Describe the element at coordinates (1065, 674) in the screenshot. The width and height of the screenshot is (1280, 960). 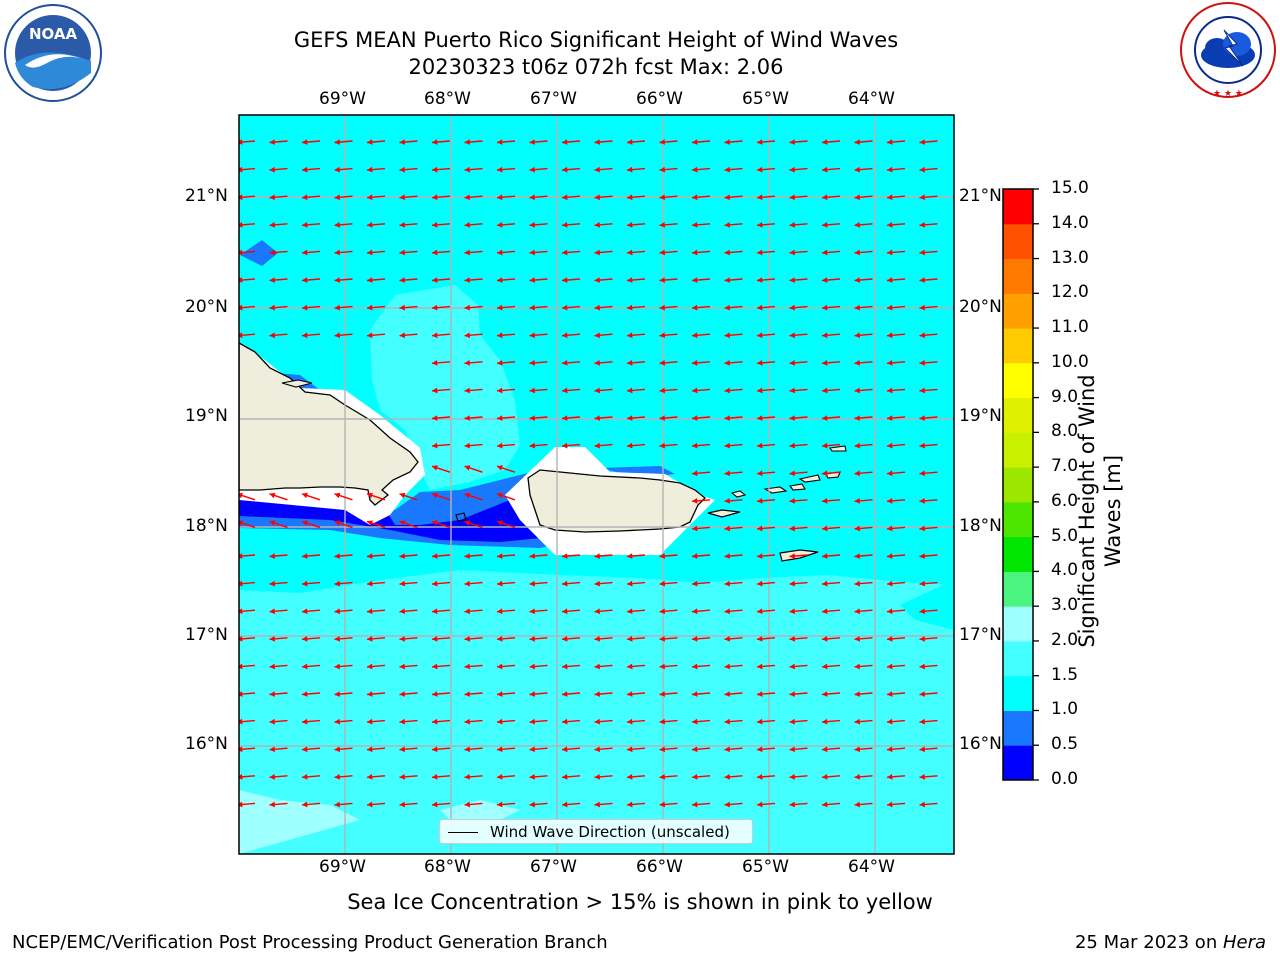
I see `colorbar-tick-label: 1.5` at that location.